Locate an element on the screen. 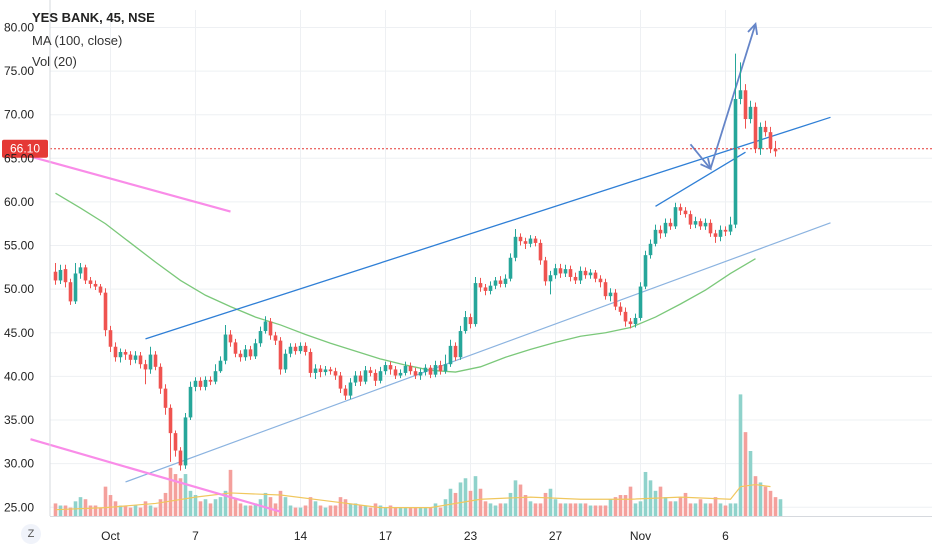 The width and height of the screenshot is (932, 550). price-label: 66.10 is located at coordinates (25, 149).